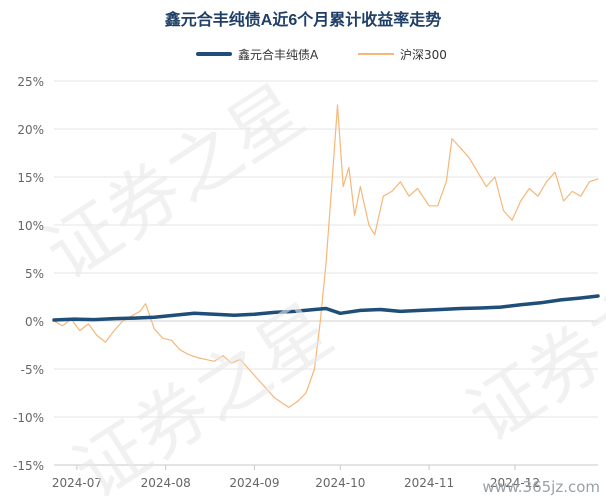 Image resolution: width=606 pixels, height=500 pixels. What do you see at coordinates (32, 370) in the screenshot?
I see `y-tick-label: -5%` at bounding box center [32, 370].